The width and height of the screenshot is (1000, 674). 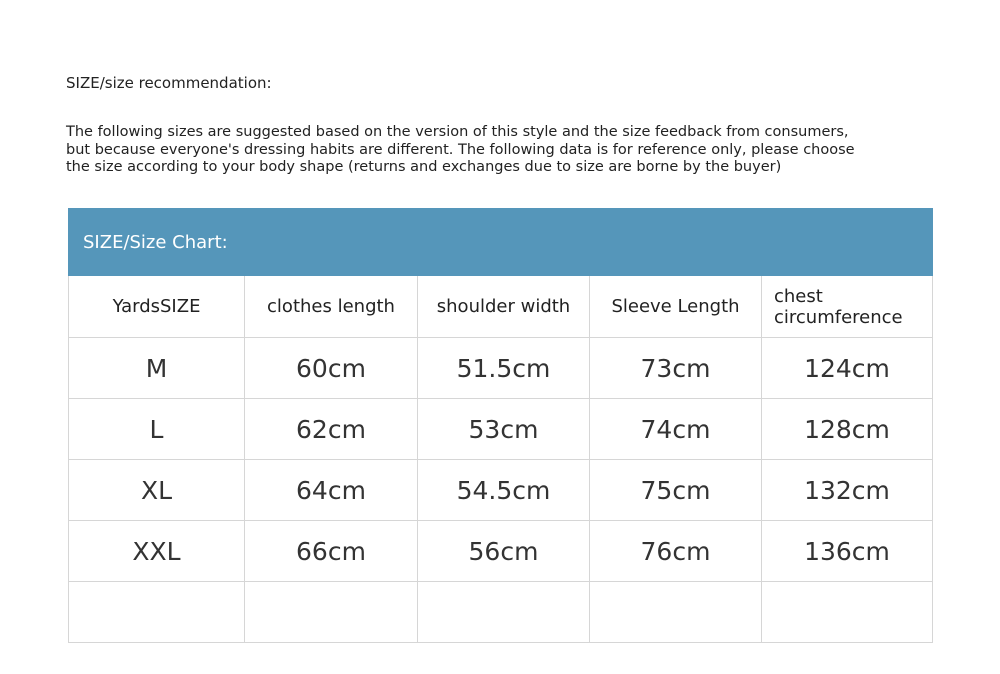 What do you see at coordinates (847, 490) in the screenshot?
I see `table-cell: 132cm` at bounding box center [847, 490].